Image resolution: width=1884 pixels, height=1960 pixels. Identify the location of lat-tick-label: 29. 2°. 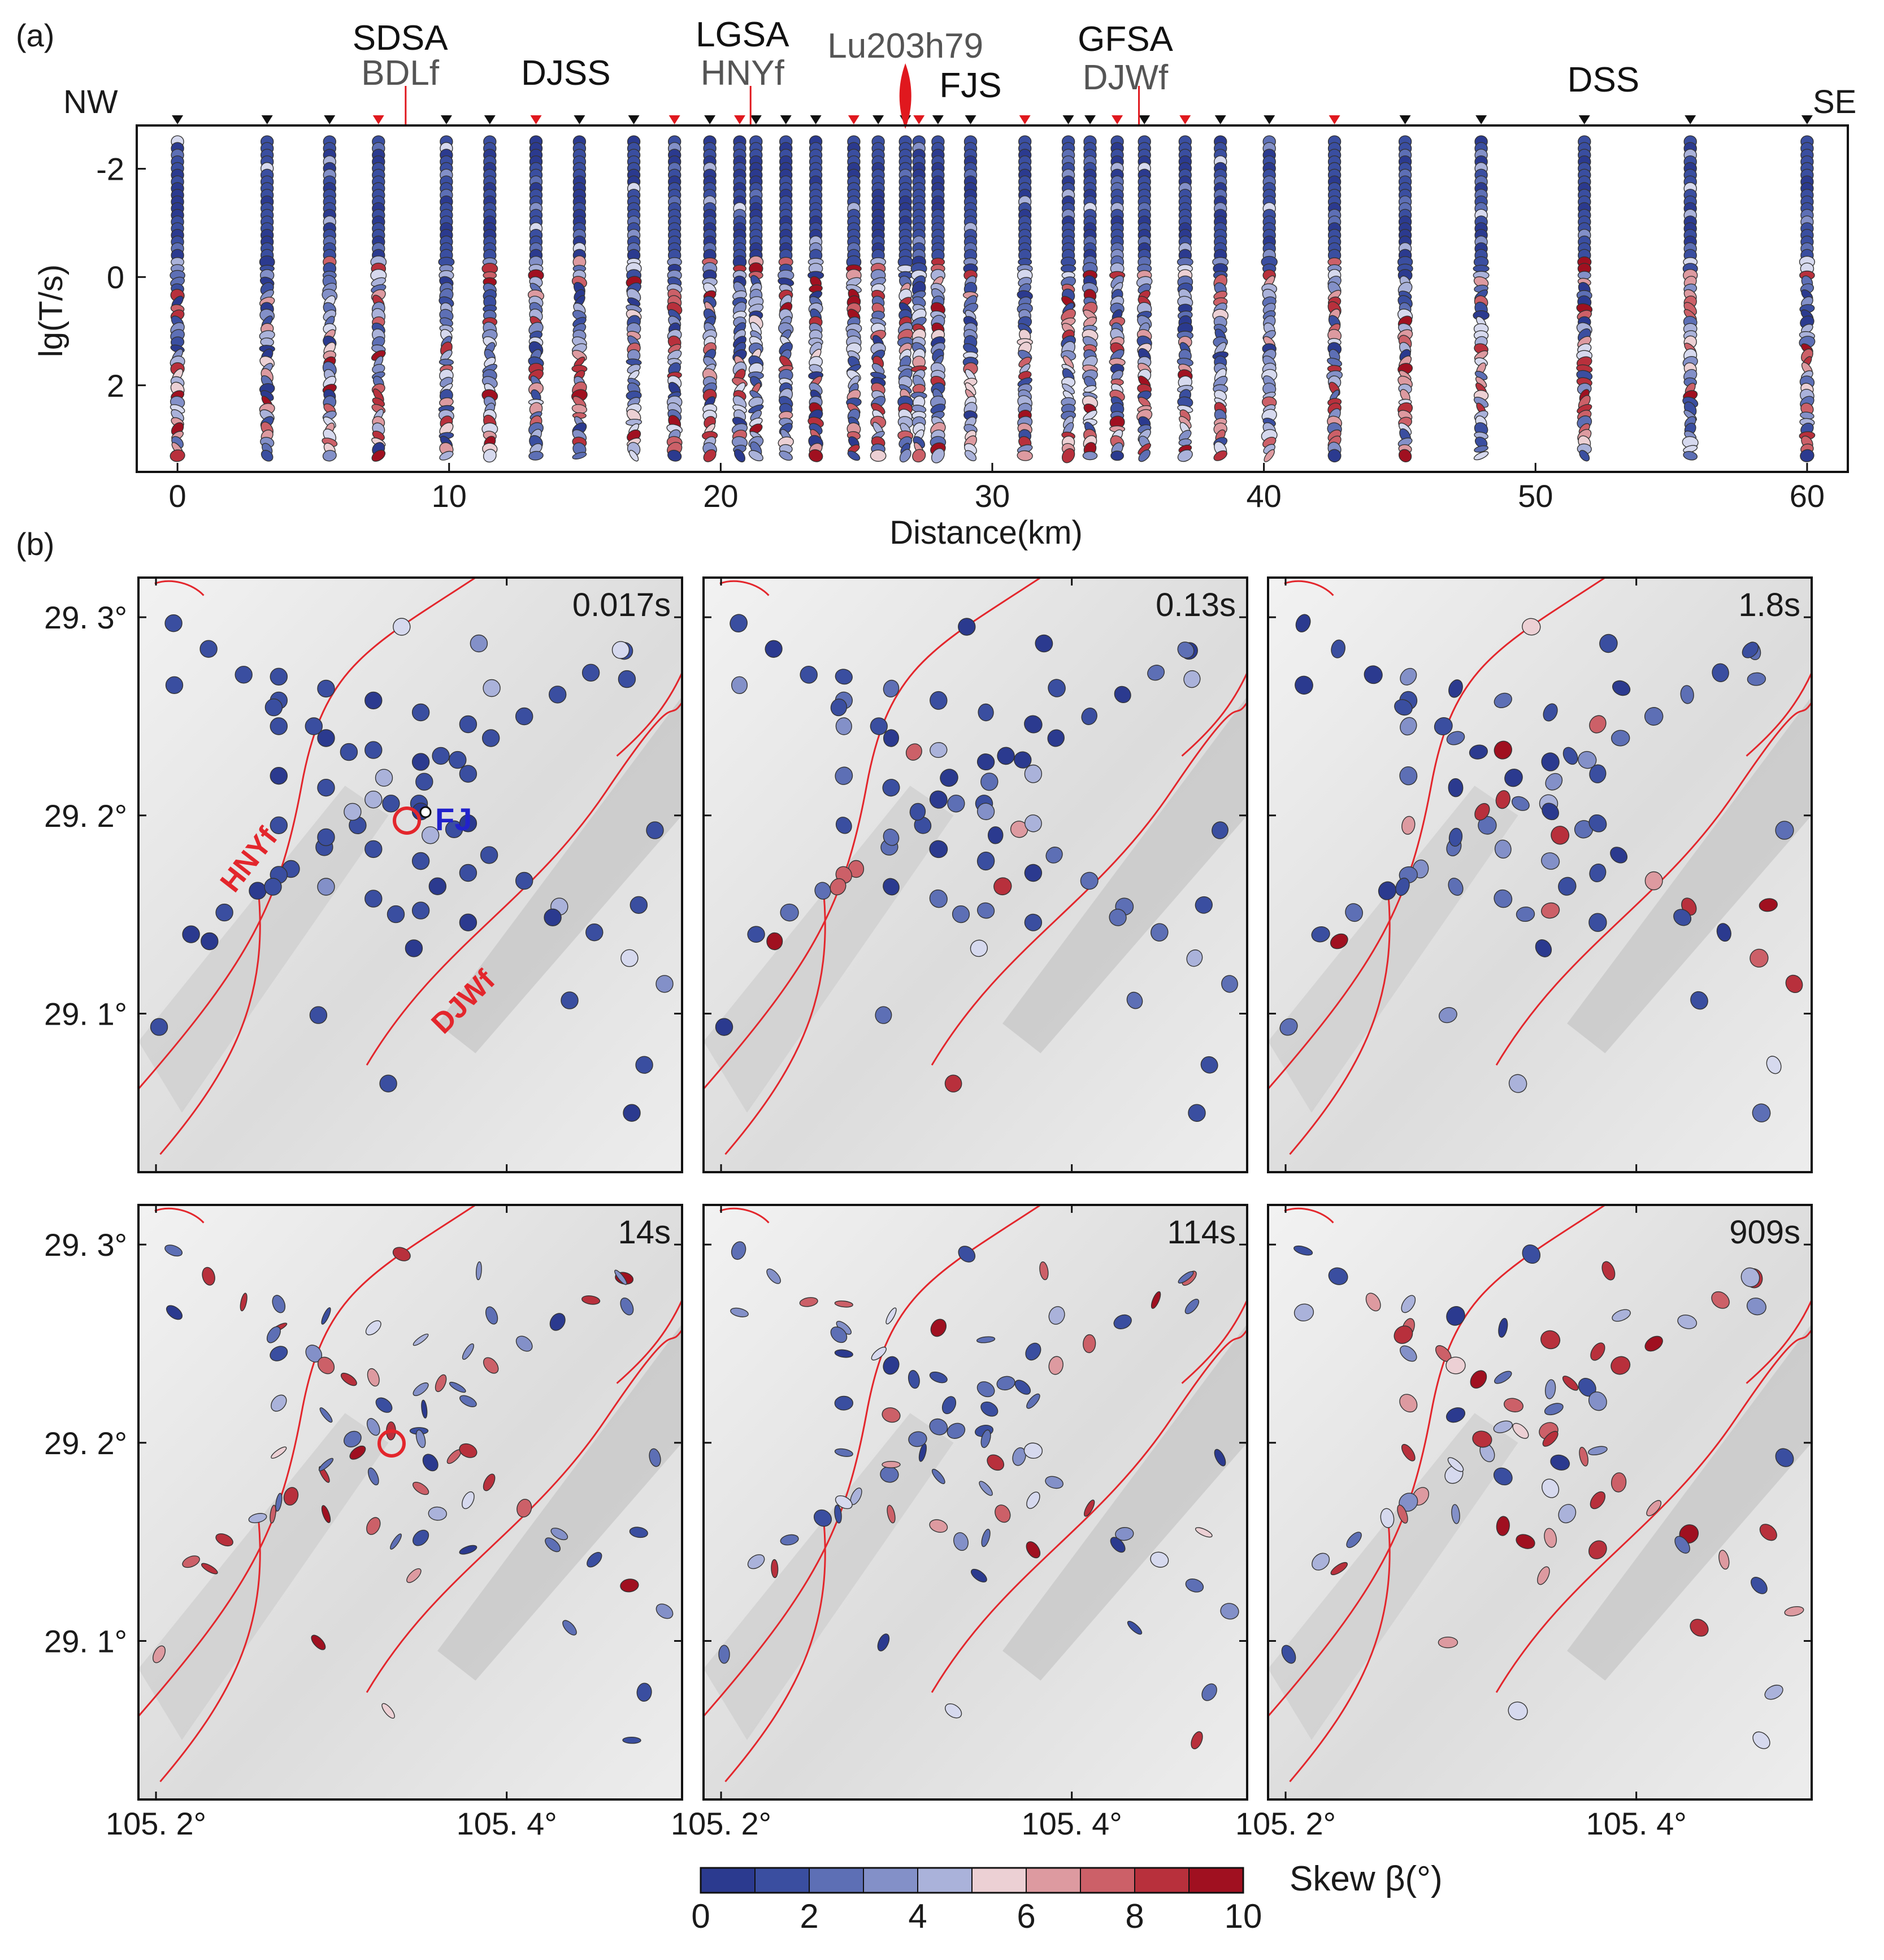
(85, 1443).